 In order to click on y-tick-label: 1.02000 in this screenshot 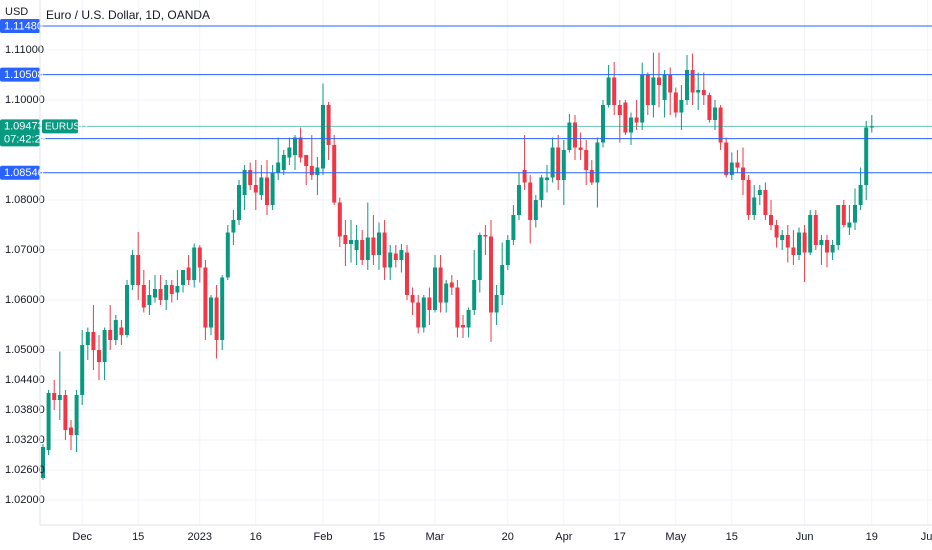, I will do `click(25, 500)`.